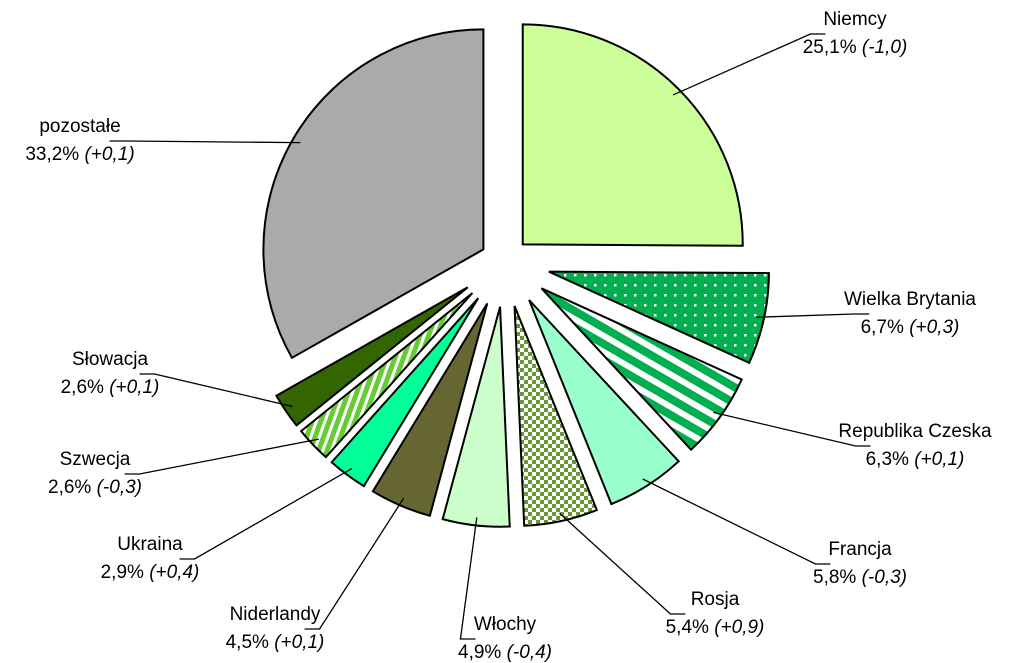 This screenshot has height=663, width=1017. Describe the element at coordinates (174, 572) in the screenshot. I see `change-label: (+0,4)` at that location.